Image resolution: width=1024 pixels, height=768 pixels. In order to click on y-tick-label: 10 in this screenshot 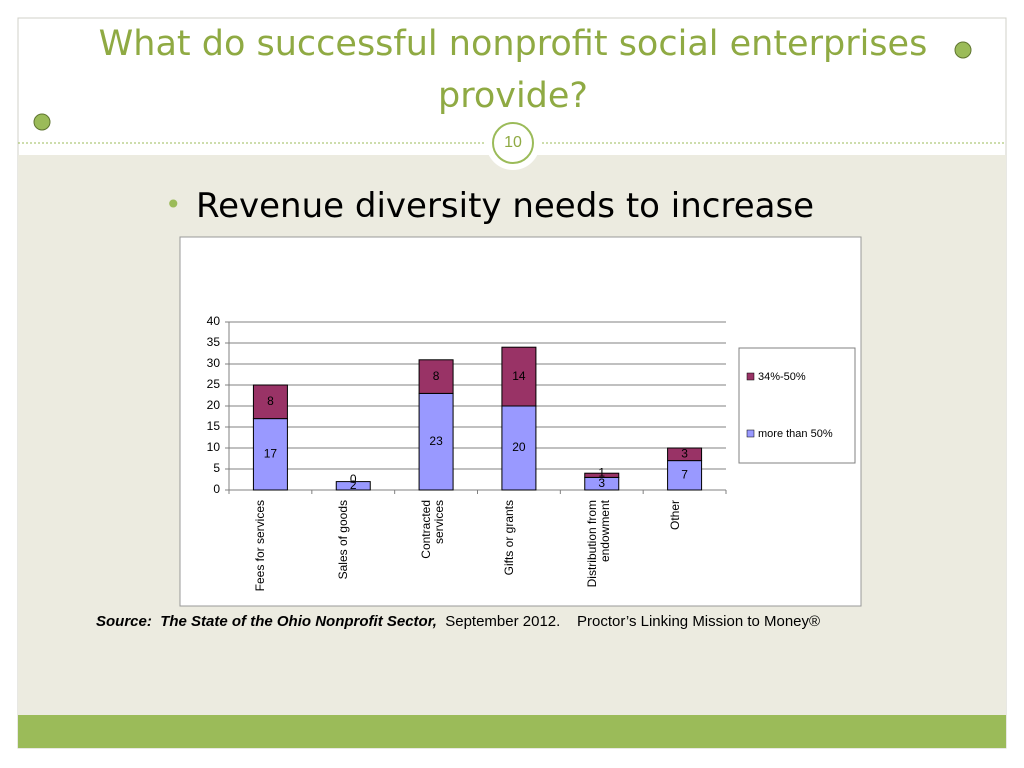, I will do `click(214, 447)`.